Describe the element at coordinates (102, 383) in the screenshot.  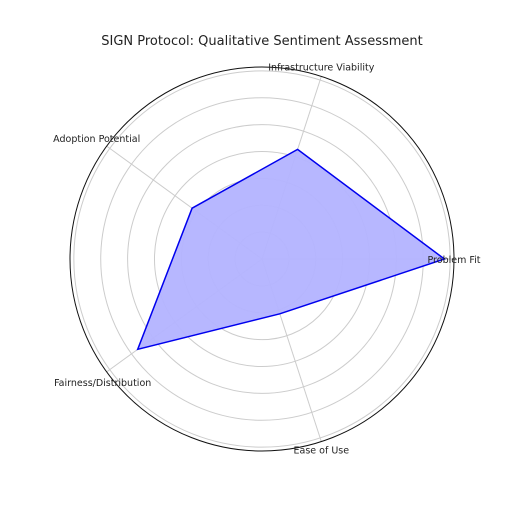
I see `axis-label-4: Fairness/Distribution` at that location.